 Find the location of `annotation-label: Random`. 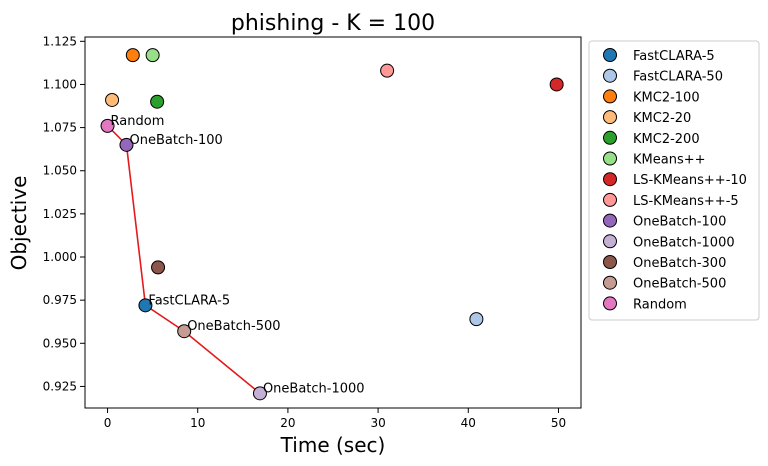

annotation-label: Random is located at coordinates (138, 121).